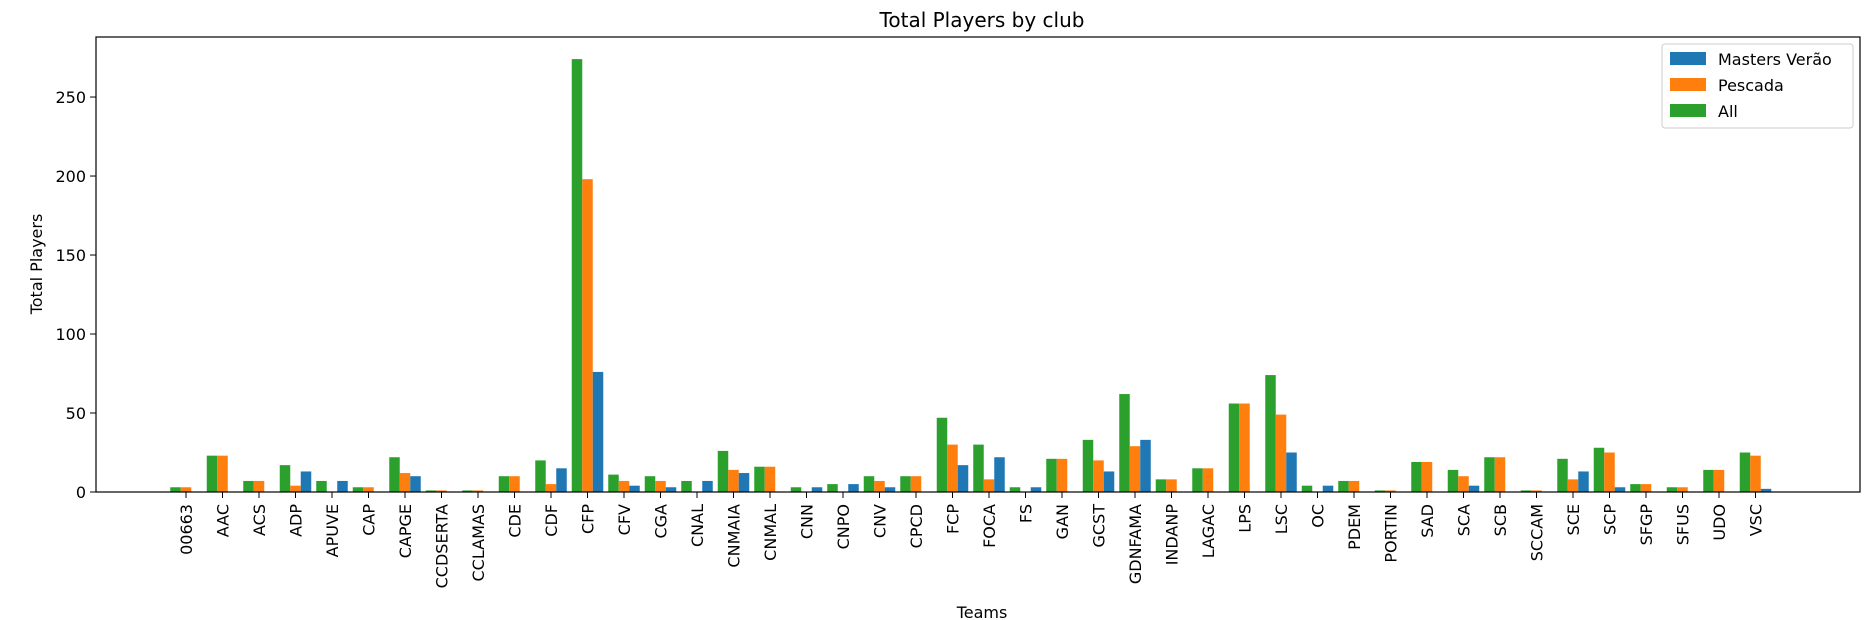  Describe the element at coordinates (770, 532) in the screenshot. I see `x-tick-label: CNMAL` at that location.